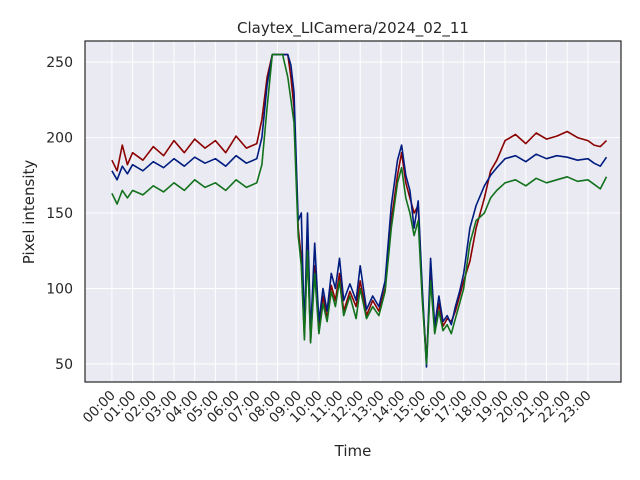 This screenshot has height=480, width=640. What do you see at coordinates (64, 365) in the screenshot?
I see `y-tick-label: 50` at bounding box center [64, 365].